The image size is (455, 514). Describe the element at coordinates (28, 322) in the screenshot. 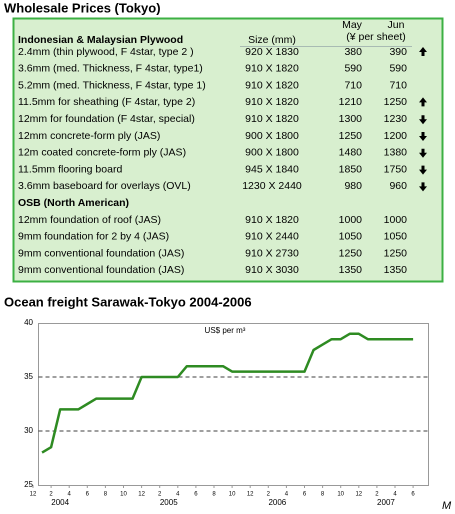

I see `y-tick-label: 40` at that location.